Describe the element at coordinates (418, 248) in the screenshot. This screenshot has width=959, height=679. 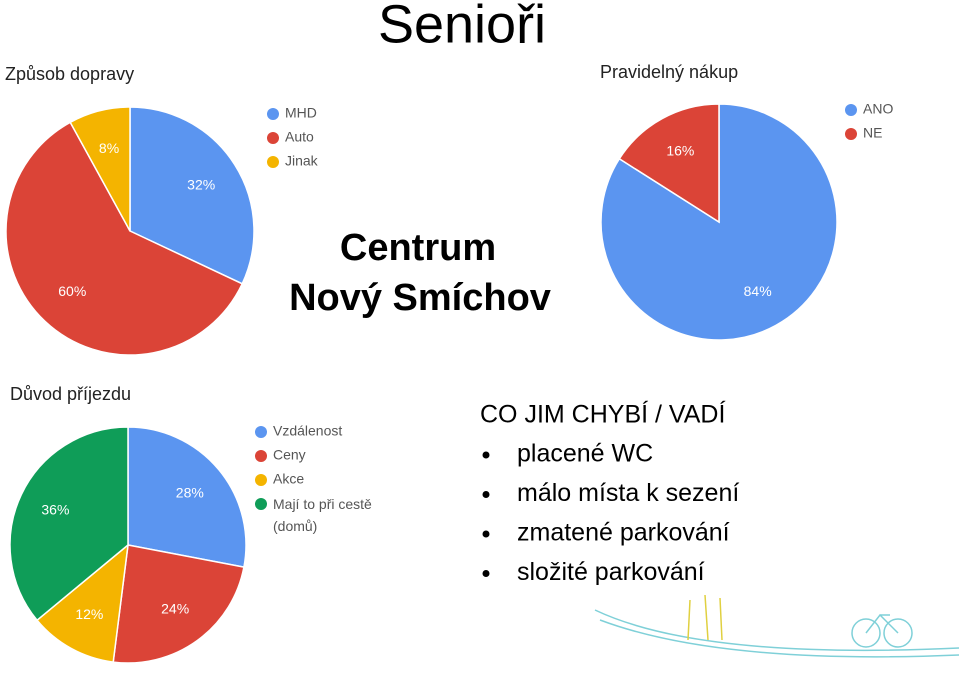
I see `subtitle-line: Centrum` at that location.